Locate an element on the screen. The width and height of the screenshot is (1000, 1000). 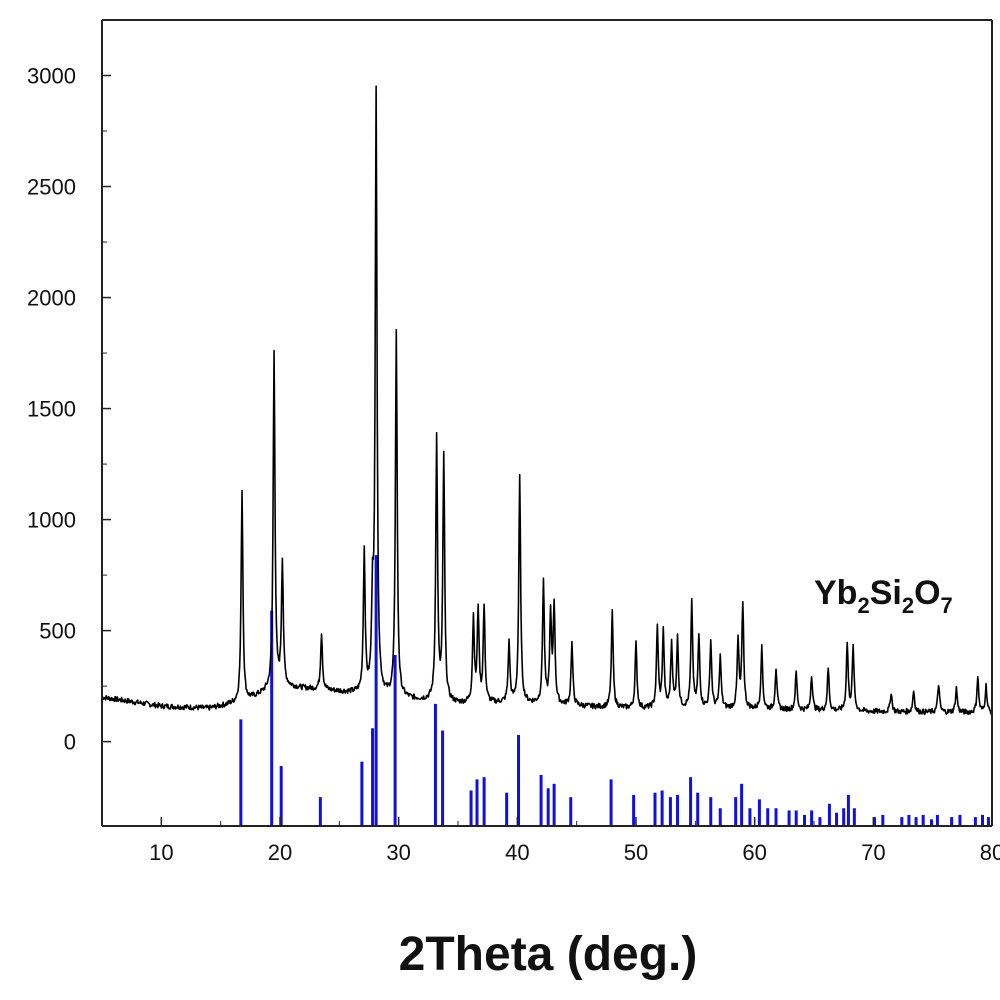
compound-label: Yb2Si2O7 is located at coordinates (883, 596).